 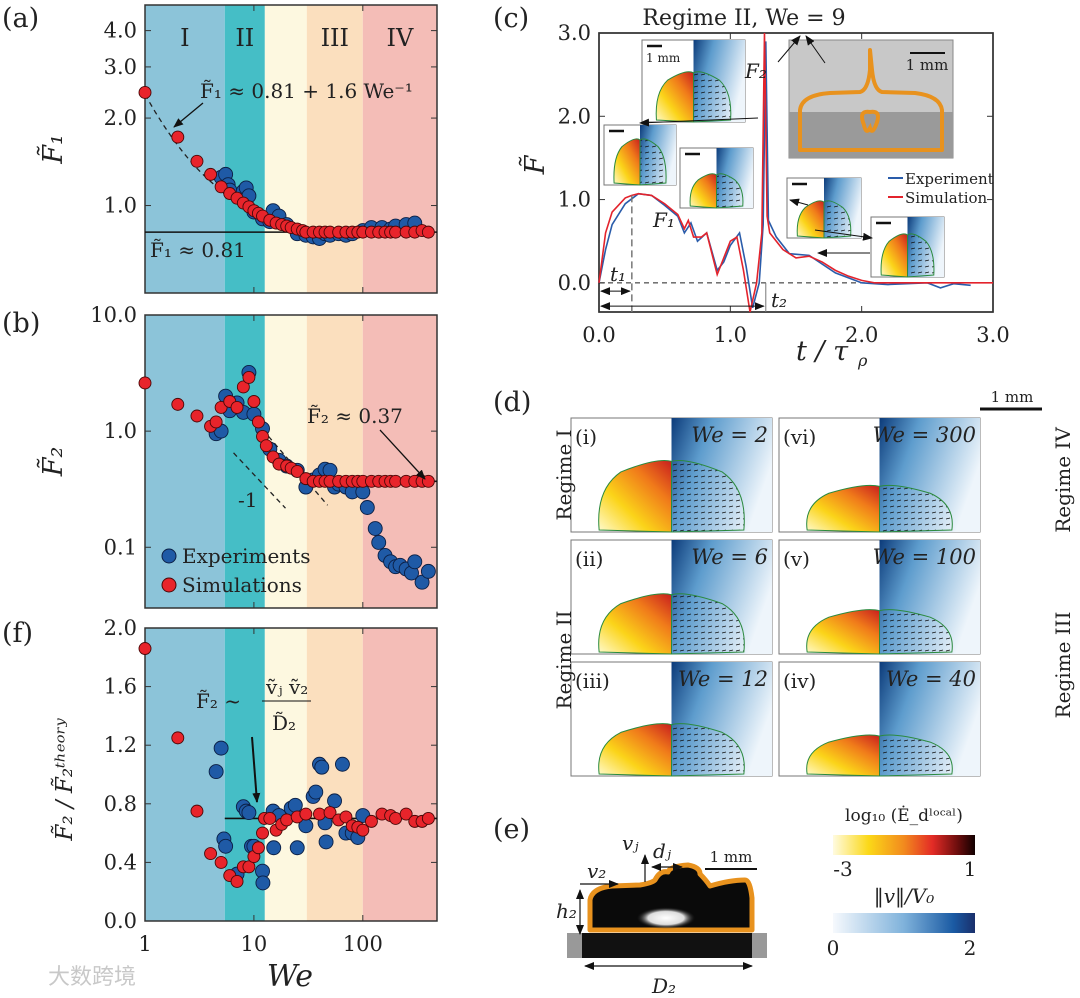 What do you see at coordinates (564, 659) in the screenshot?
I see `regime-label-II: Regime II` at bounding box center [564, 659].